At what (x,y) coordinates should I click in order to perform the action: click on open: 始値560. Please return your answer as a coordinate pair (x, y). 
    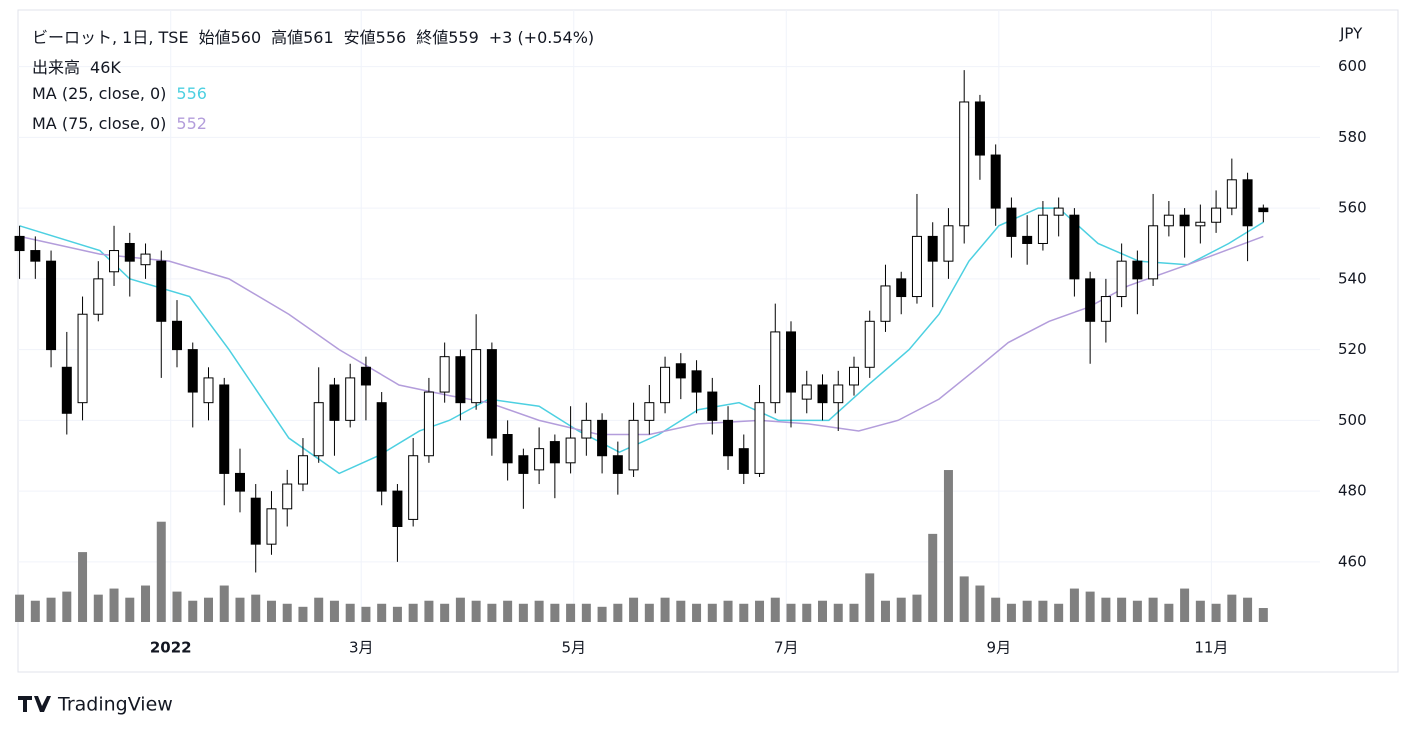
    Looking at the image, I should click on (230, 37).